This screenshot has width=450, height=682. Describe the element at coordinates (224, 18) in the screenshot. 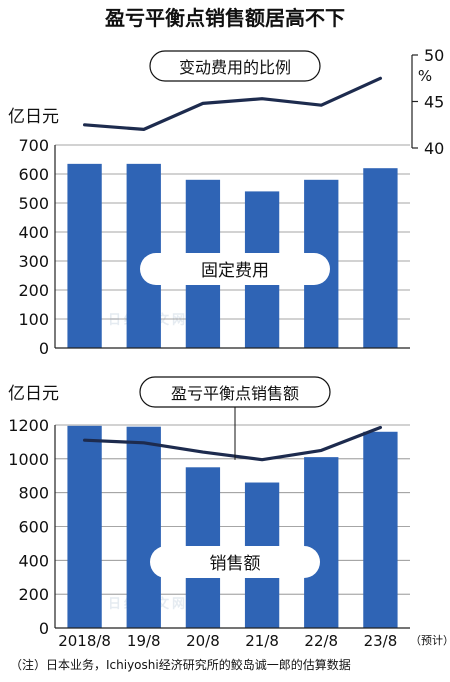

I see `page-title: 盈亏平衡点销售额居高不下` at that location.